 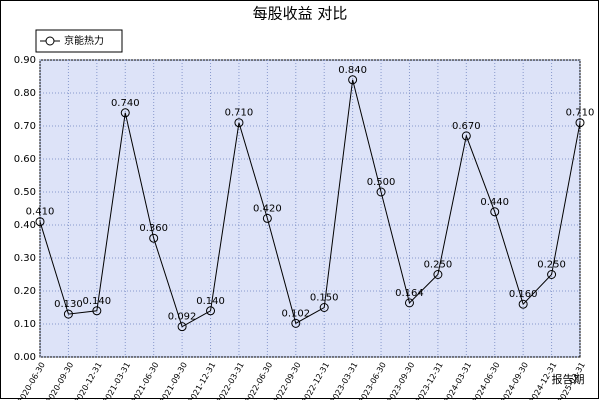 What do you see at coordinates (25, 60) in the screenshot?
I see `y-tick-label: 0.90` at bounding box center [25, 60].